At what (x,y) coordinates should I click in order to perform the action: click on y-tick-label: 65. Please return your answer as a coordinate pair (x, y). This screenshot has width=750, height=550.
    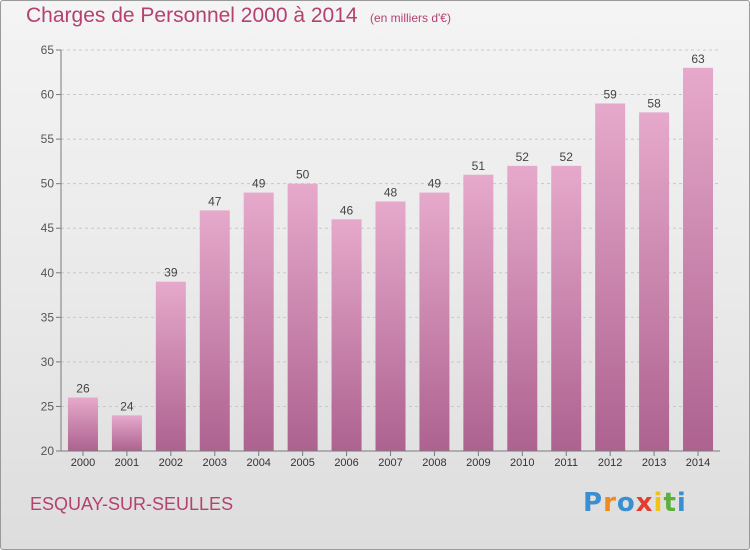
    Looking at the image, I should click on (48, 50).